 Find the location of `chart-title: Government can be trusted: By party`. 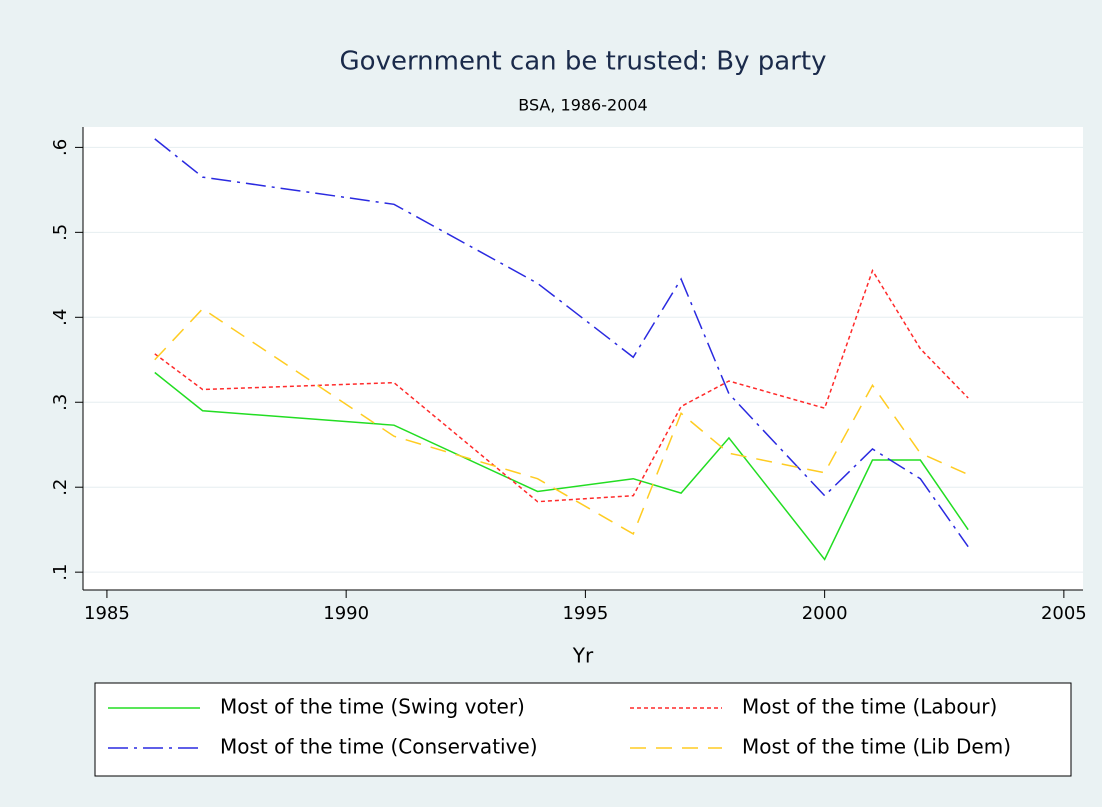

chart-title: Government can be trusted: By party is located at coordinates (583, 62).